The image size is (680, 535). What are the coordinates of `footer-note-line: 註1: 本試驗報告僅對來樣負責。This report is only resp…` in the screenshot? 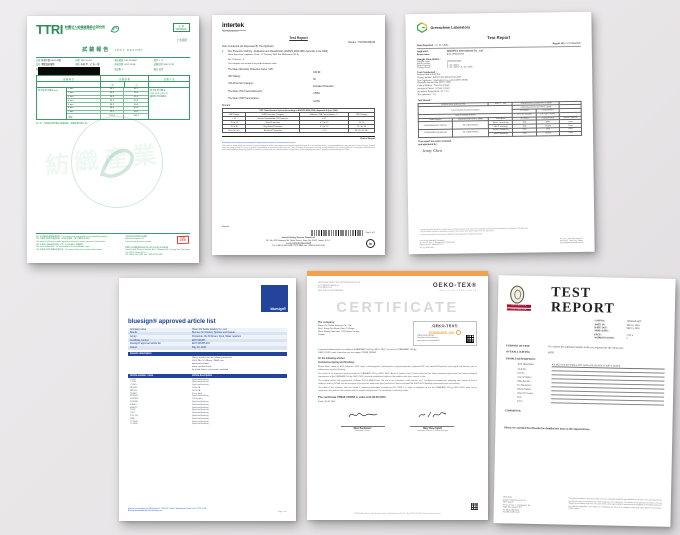 It's located at (72, 236).